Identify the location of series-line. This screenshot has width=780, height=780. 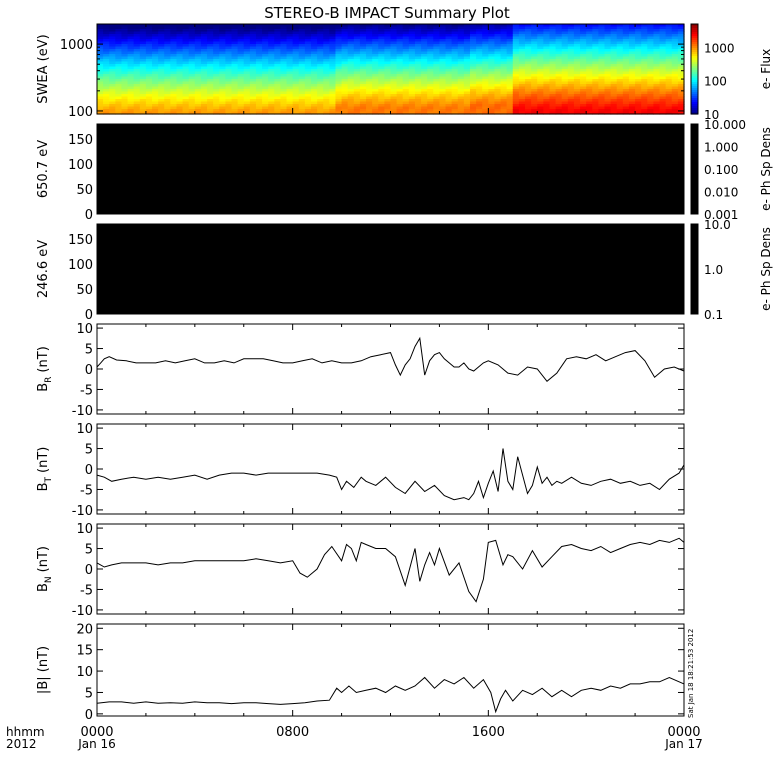
(390, 474).